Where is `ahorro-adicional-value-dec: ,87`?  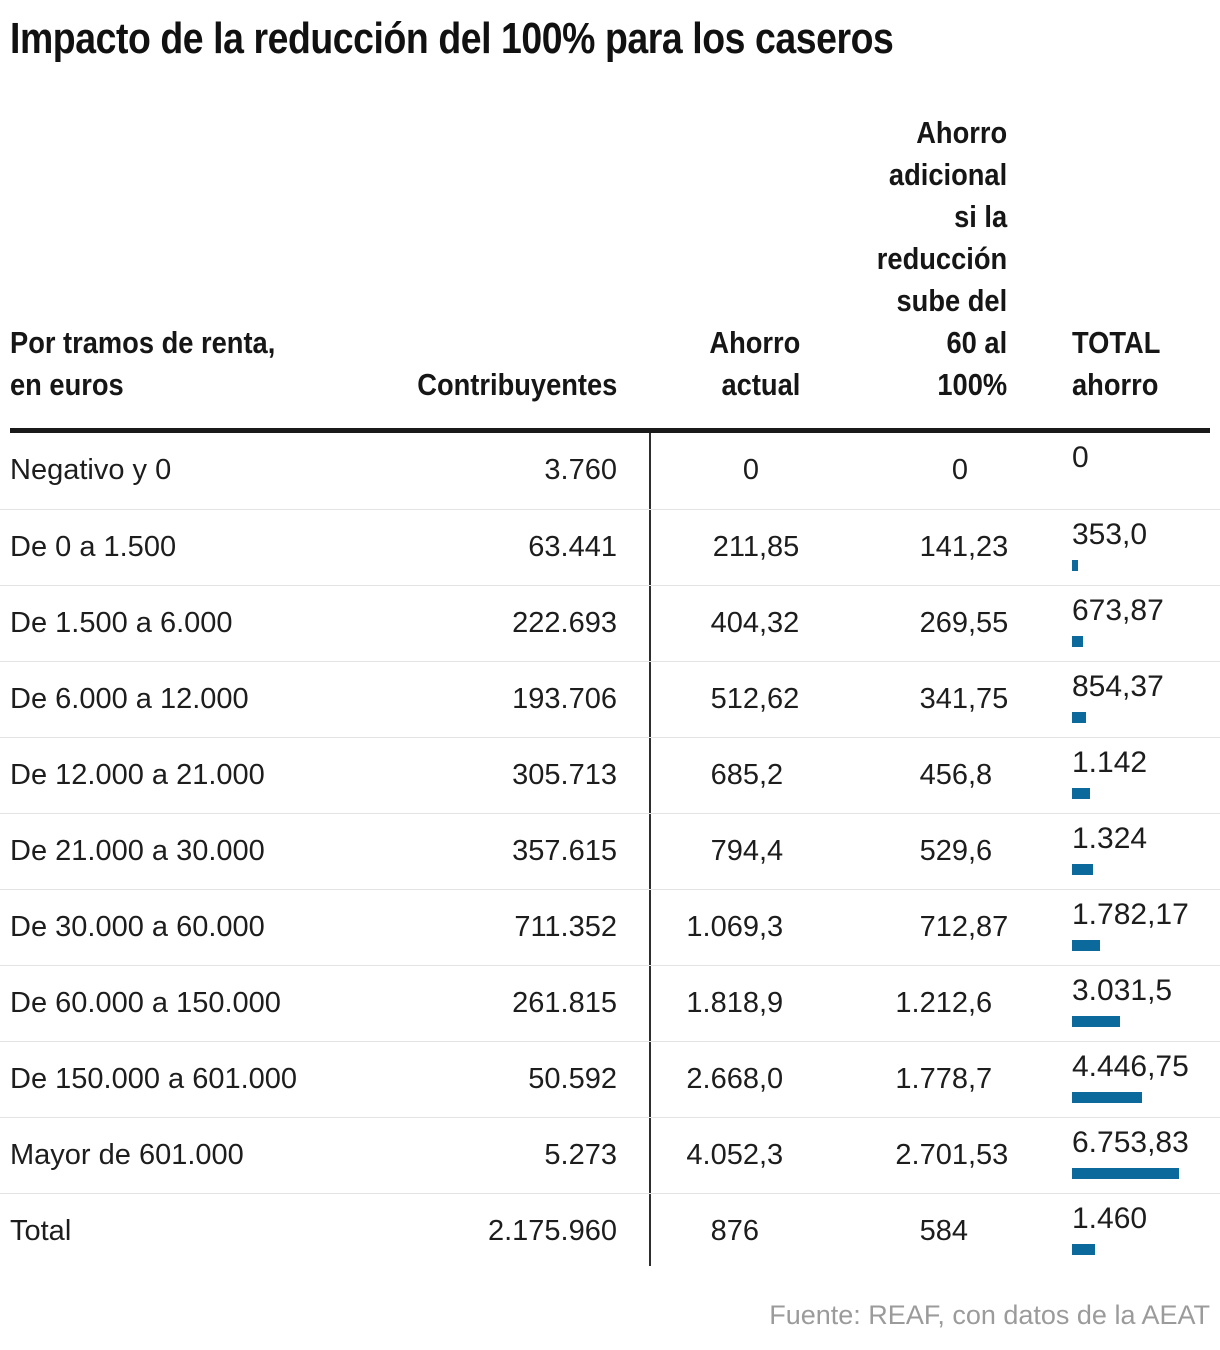
ahorro-adicional-value-dec: ,87 is located at coordinates (988, 927).